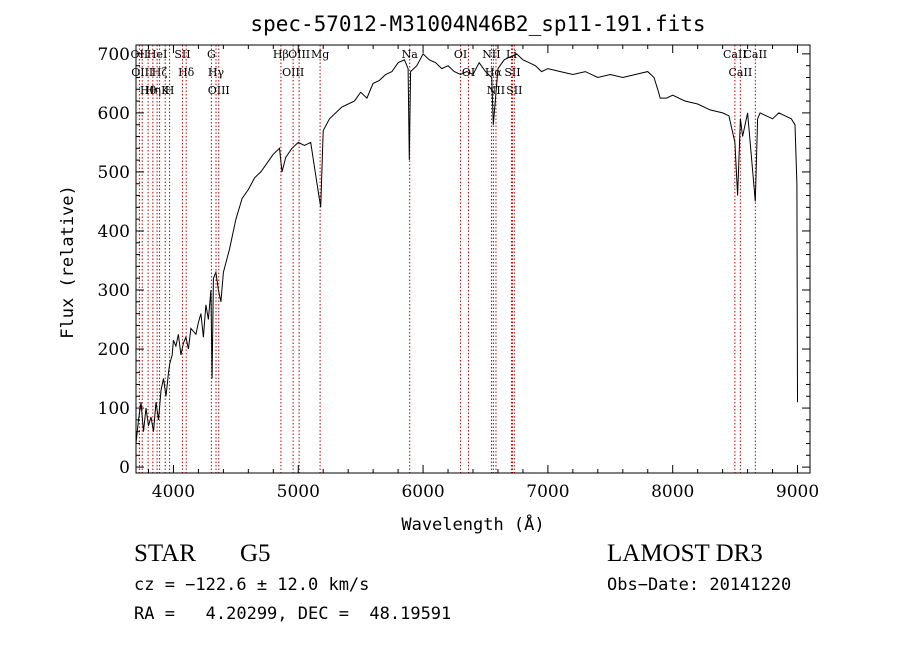 The width and height of the screenshot is (900, 649). I want to click on spectral-line-label: K, so click(165, 90).